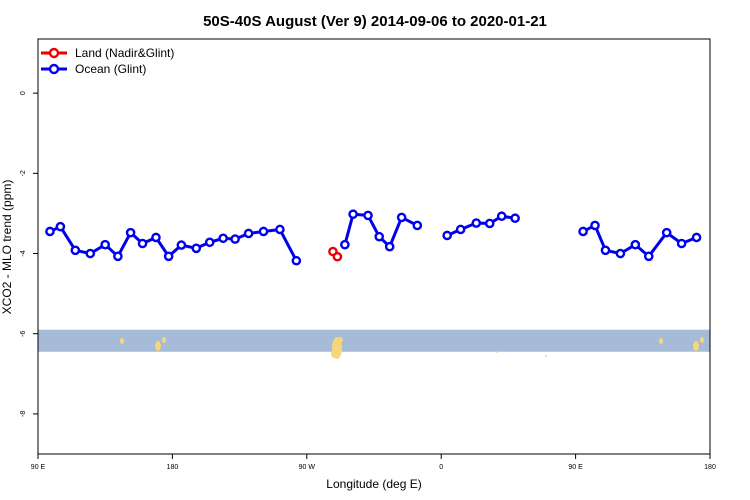  I want to click on series-line, so click(380, 230).